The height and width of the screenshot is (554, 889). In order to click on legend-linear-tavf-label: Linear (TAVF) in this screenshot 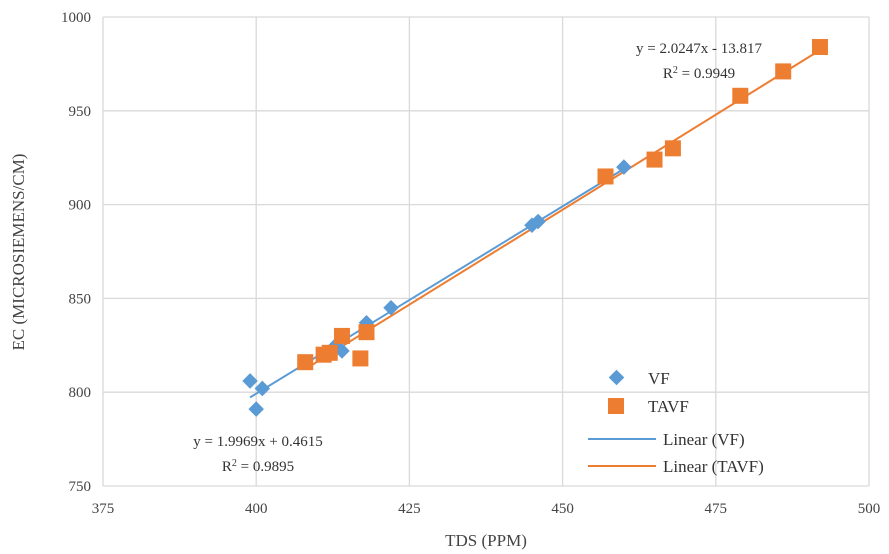, I will do `click(713, 466)`.